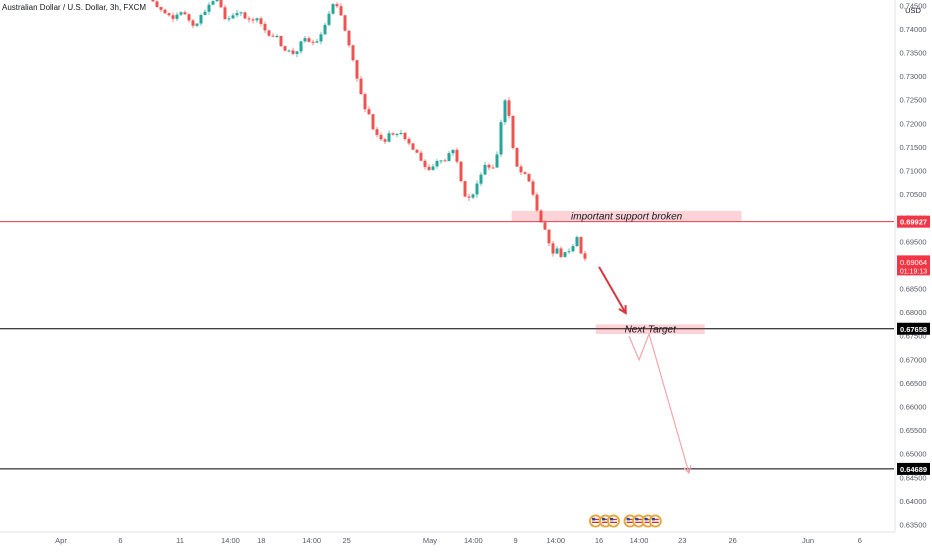  Describe the element at coordinates (912, 76) in the screenshot. I see `y-tick-3: 0.73000` at that location.